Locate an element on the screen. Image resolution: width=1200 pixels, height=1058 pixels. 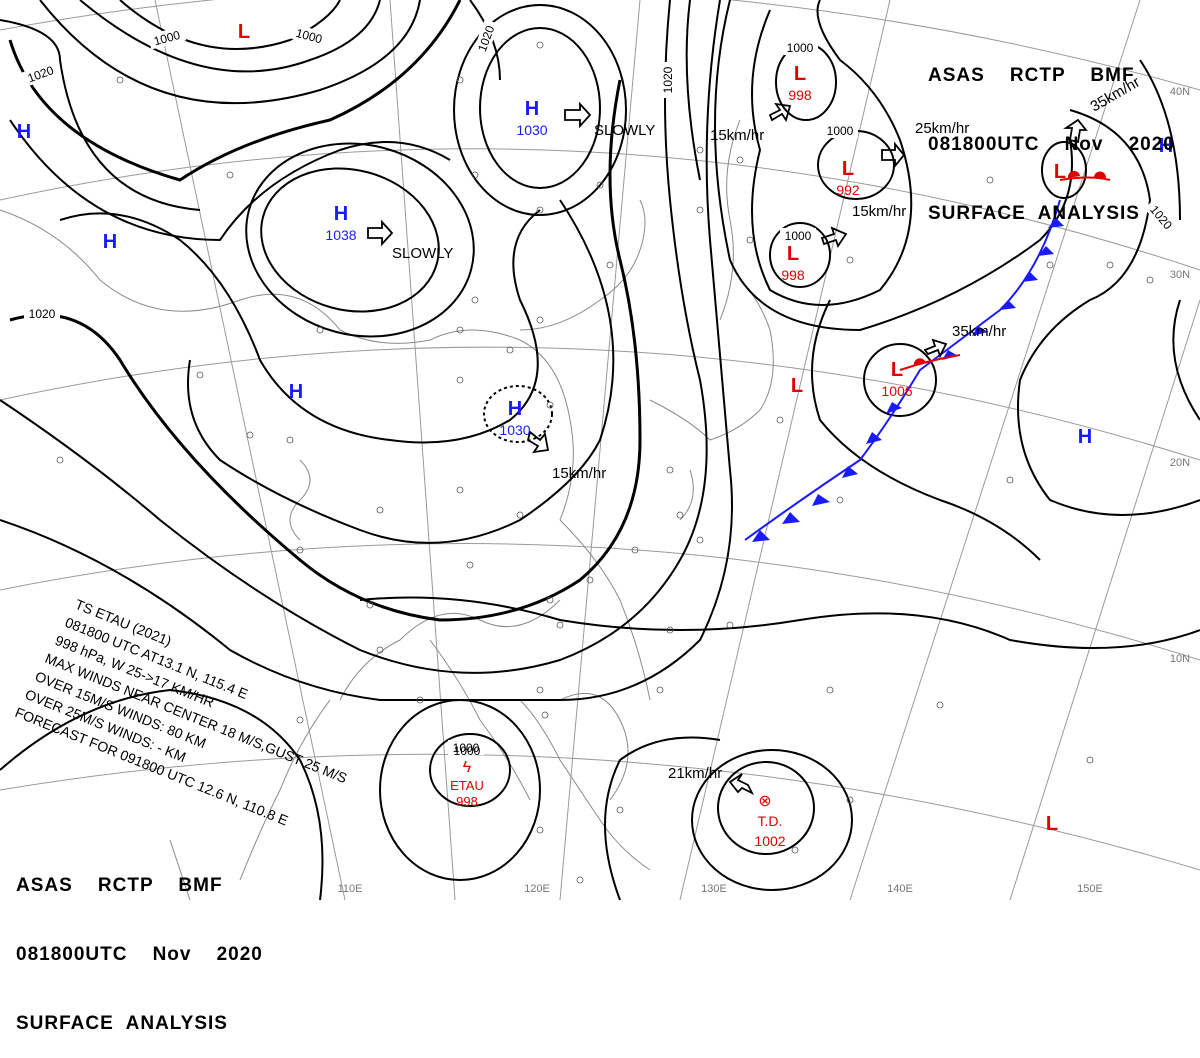
center-pressure-value: 992 is located at coordinates (848, 190).